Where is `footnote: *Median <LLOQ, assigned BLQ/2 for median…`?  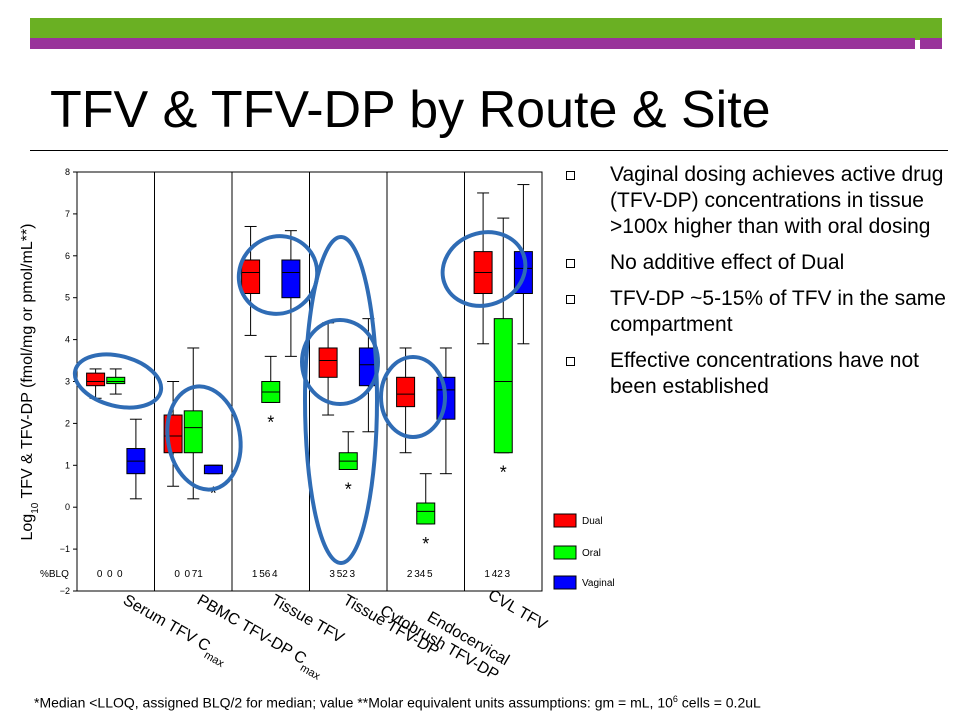 footnote: *Median <LLOQ, assigned BLQ/2 for median… is located at coordinates (397, 702).